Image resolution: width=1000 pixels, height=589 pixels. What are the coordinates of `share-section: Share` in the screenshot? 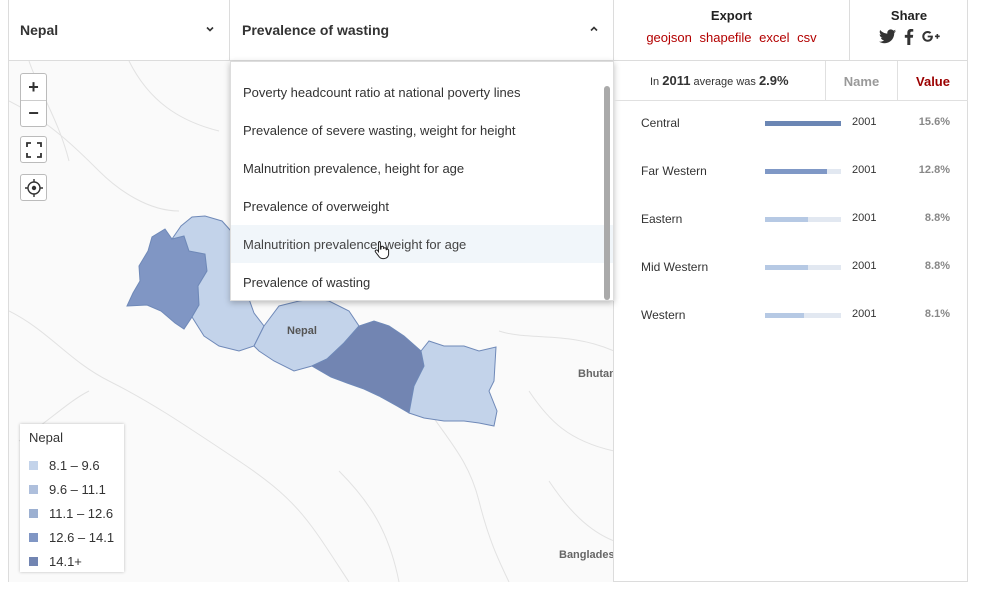 It's located at (909, 30).